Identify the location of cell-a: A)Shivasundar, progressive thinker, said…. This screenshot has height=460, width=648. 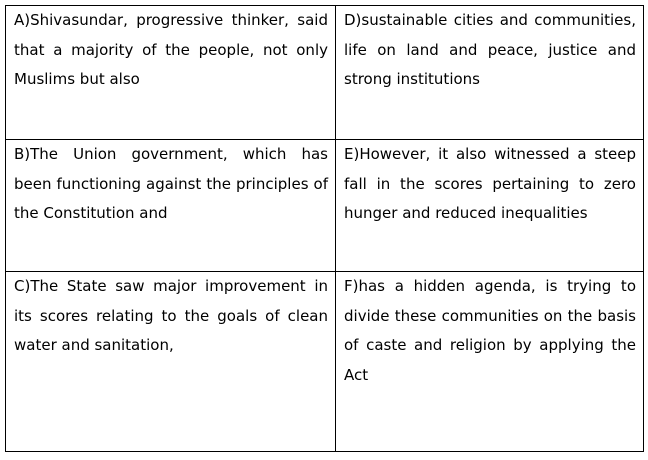
(170, 72).